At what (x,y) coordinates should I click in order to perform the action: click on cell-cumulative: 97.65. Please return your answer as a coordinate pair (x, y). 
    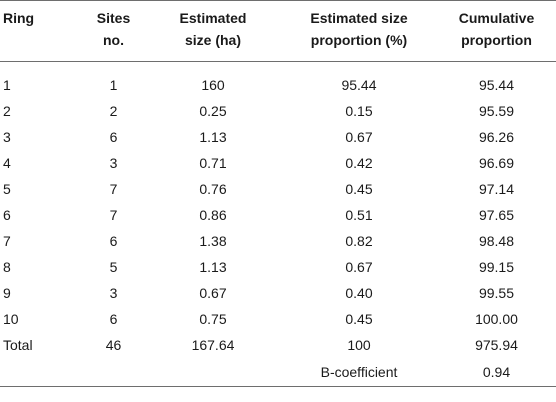
    Looking at the image, I should click on (496, 215).